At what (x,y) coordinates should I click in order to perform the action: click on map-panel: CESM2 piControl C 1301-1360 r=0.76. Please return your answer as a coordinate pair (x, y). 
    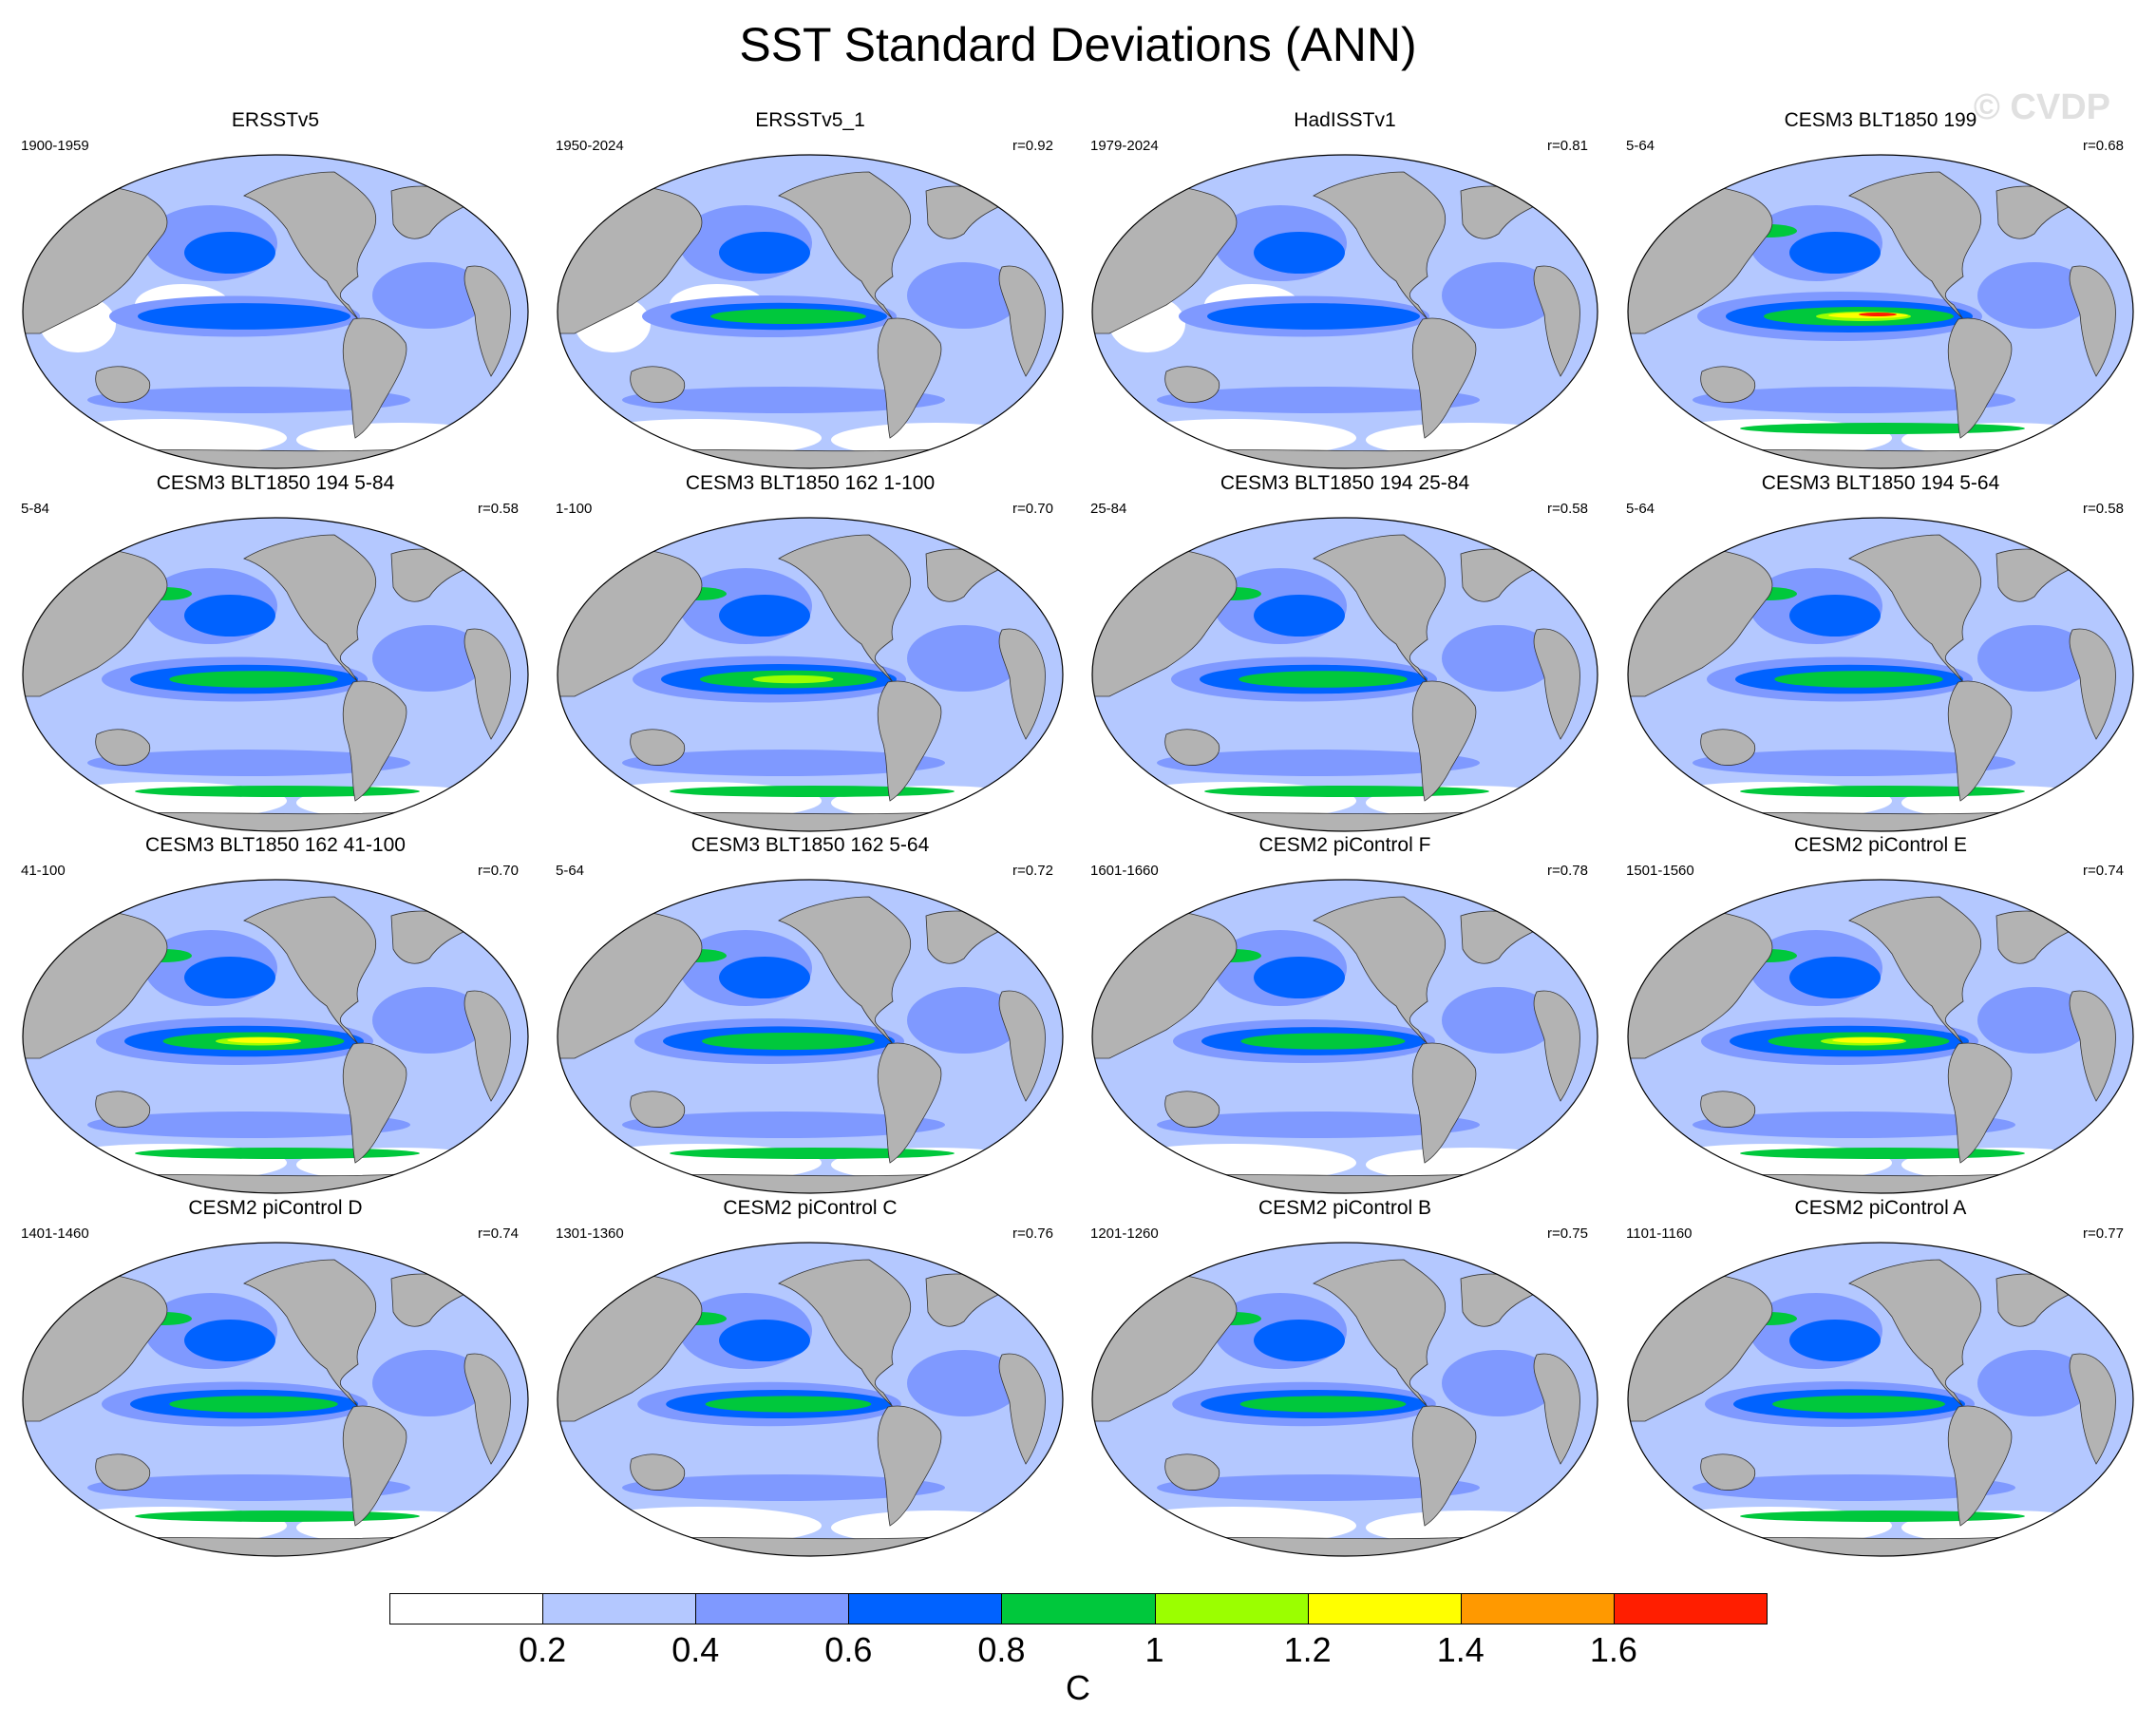
    Looking at the image, I should click on (810, 1382).